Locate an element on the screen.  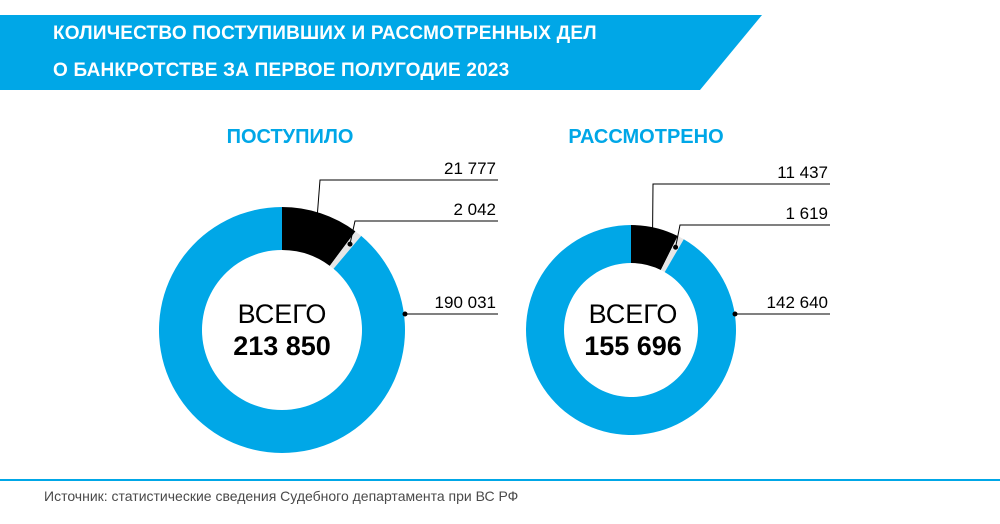
footer-divider is located at coordinates (500, 480).